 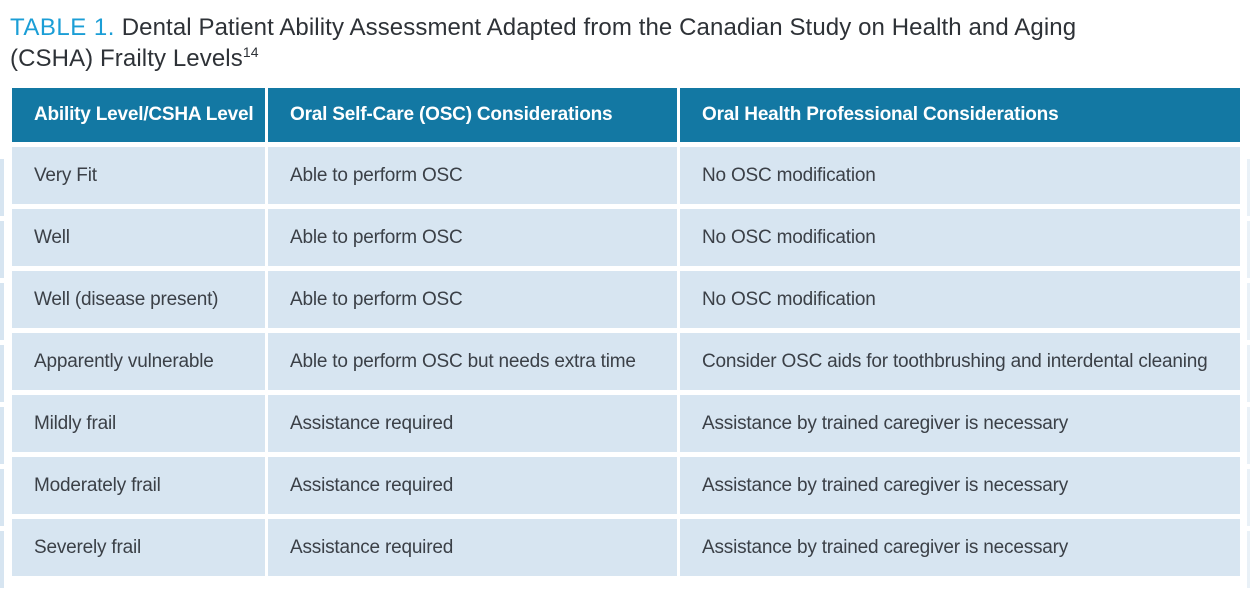 I want to click on column-header-professional-considerations: Oral Health Professional Considerations, so click(x=960, y=115).